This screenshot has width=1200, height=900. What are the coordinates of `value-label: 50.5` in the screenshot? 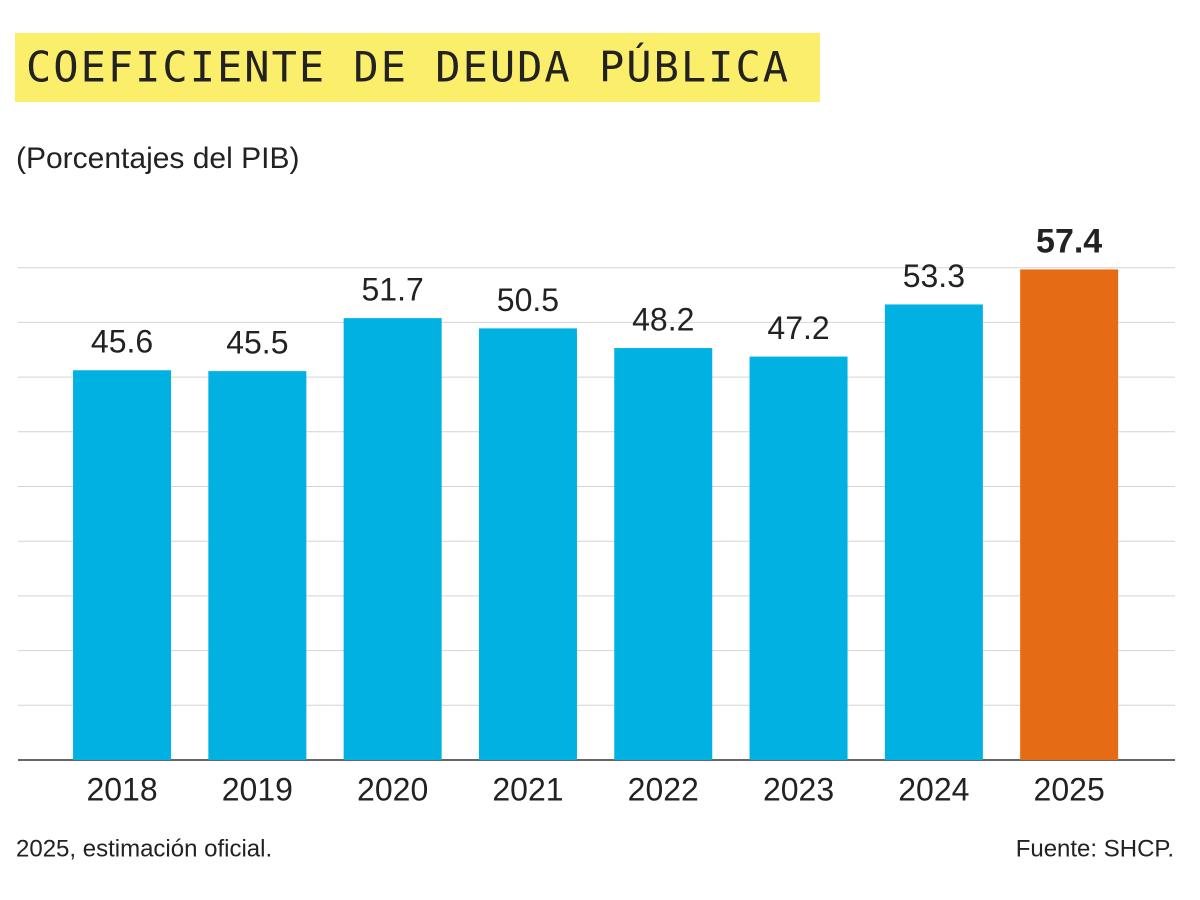 It's located at (528, 300).